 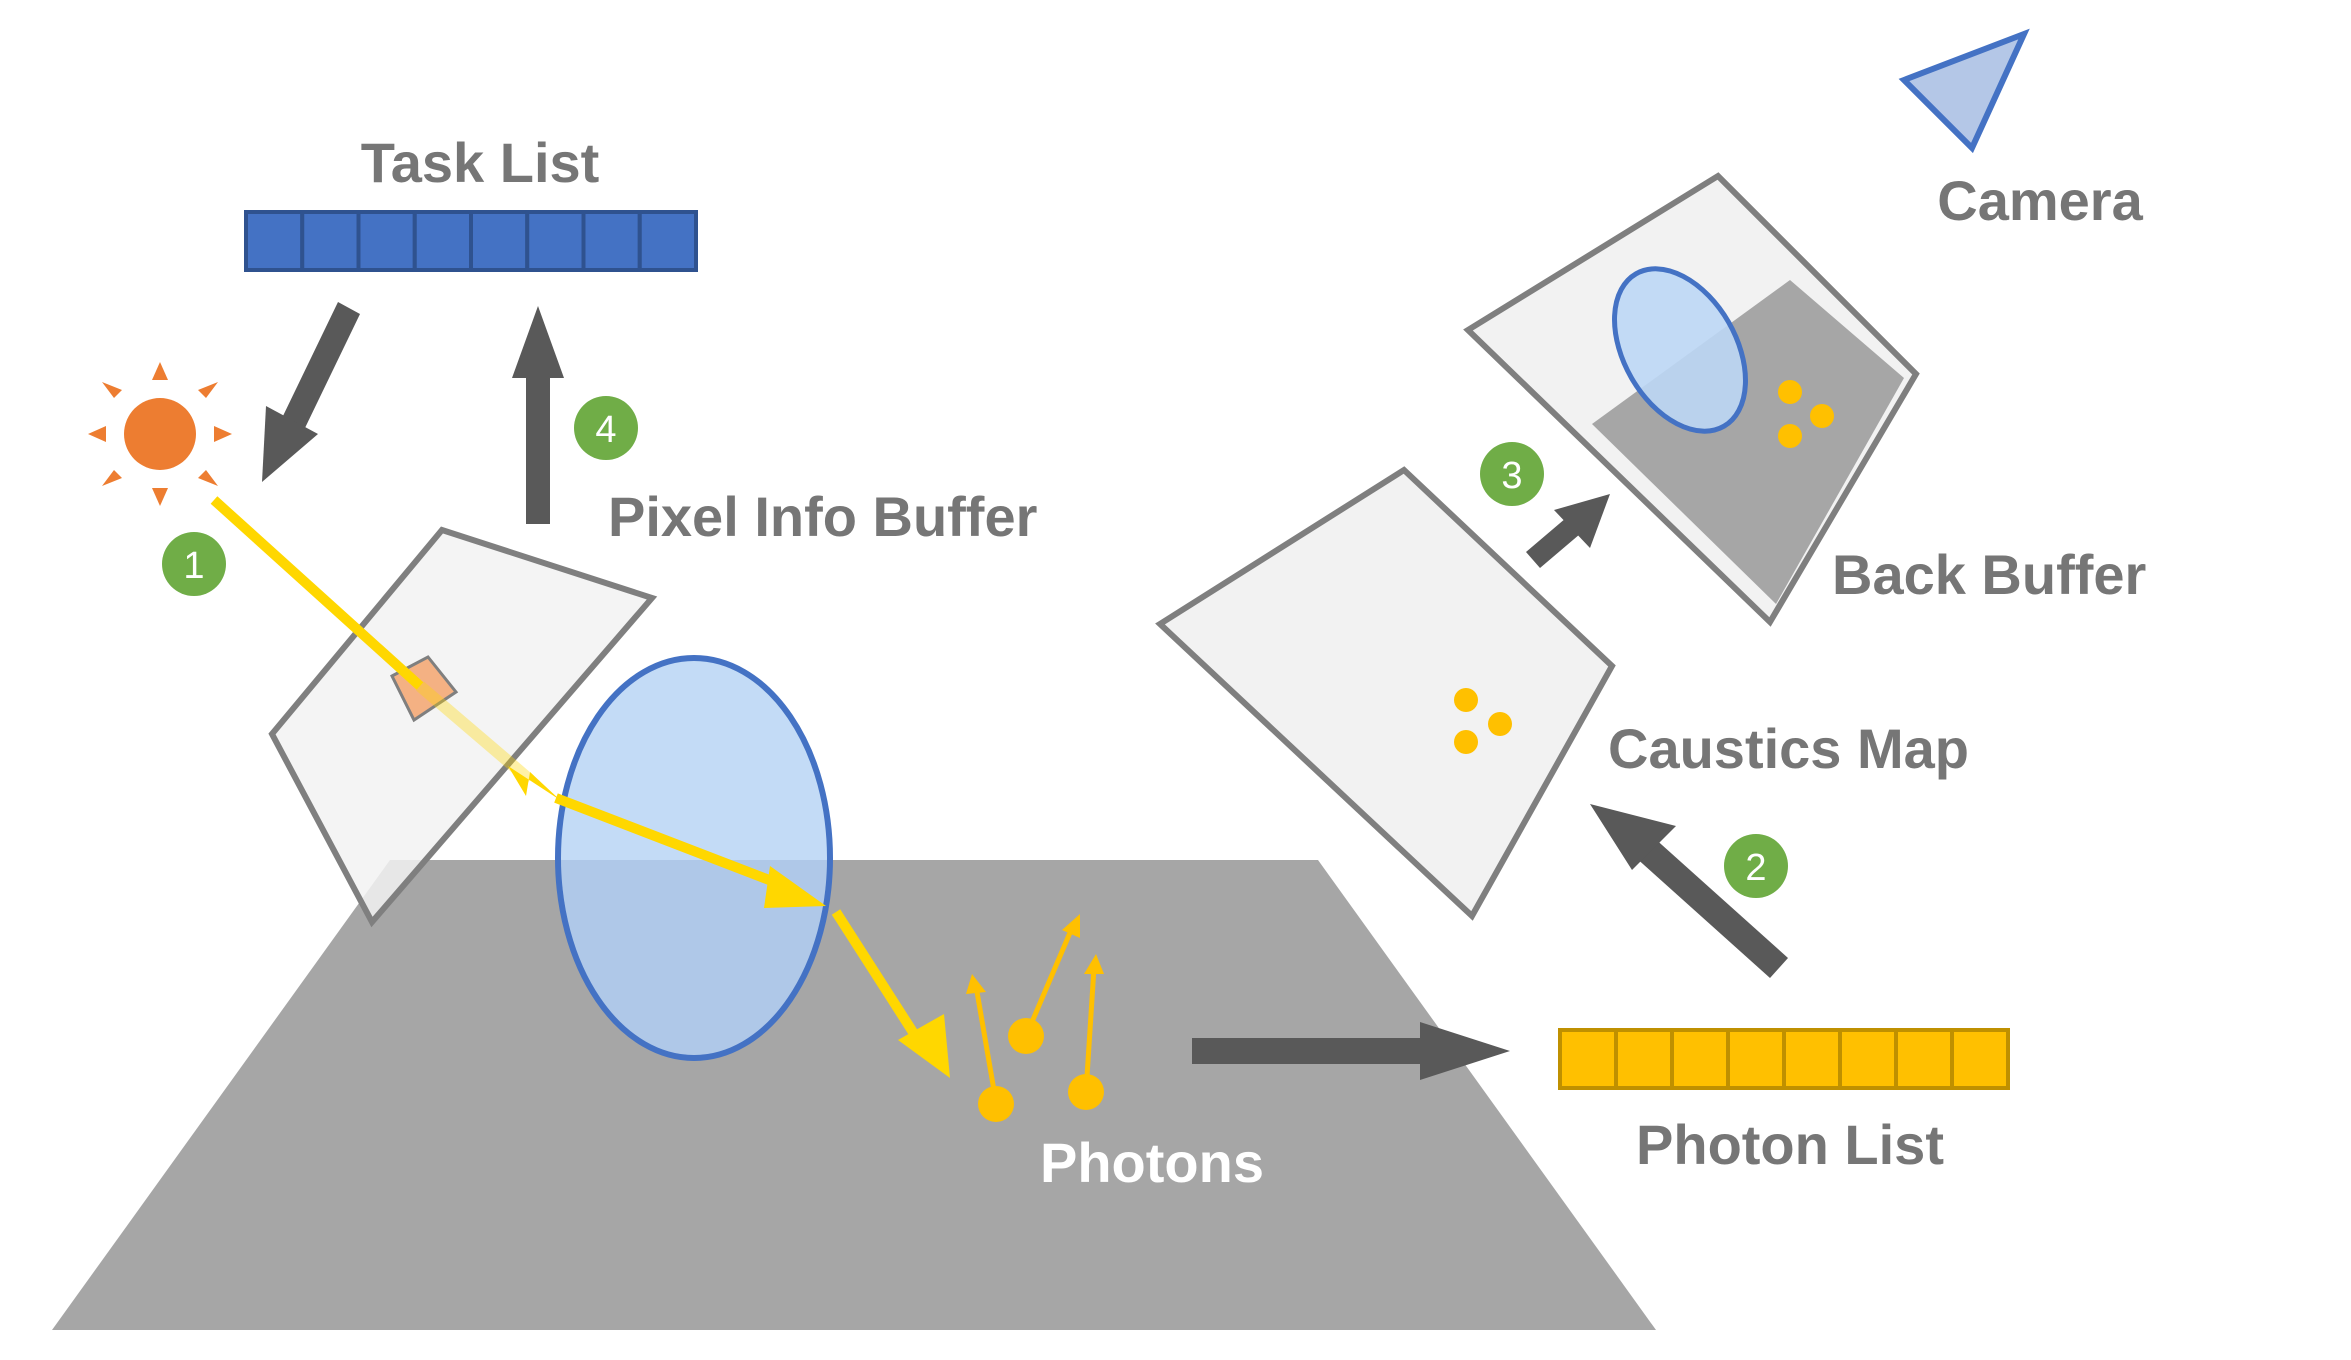 I want to click on task-list-label: Task List, so click(x=480, y=162).